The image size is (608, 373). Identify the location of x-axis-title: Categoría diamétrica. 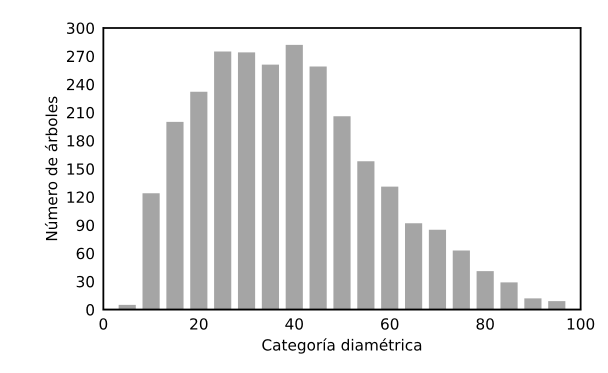
(342, 346).